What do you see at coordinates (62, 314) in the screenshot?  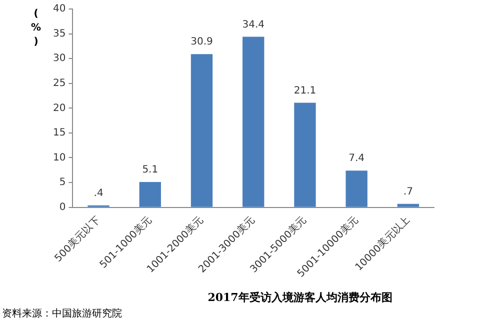 I see `text: 资料来源：中国旅游研究院` at bounding box center [62, 314].